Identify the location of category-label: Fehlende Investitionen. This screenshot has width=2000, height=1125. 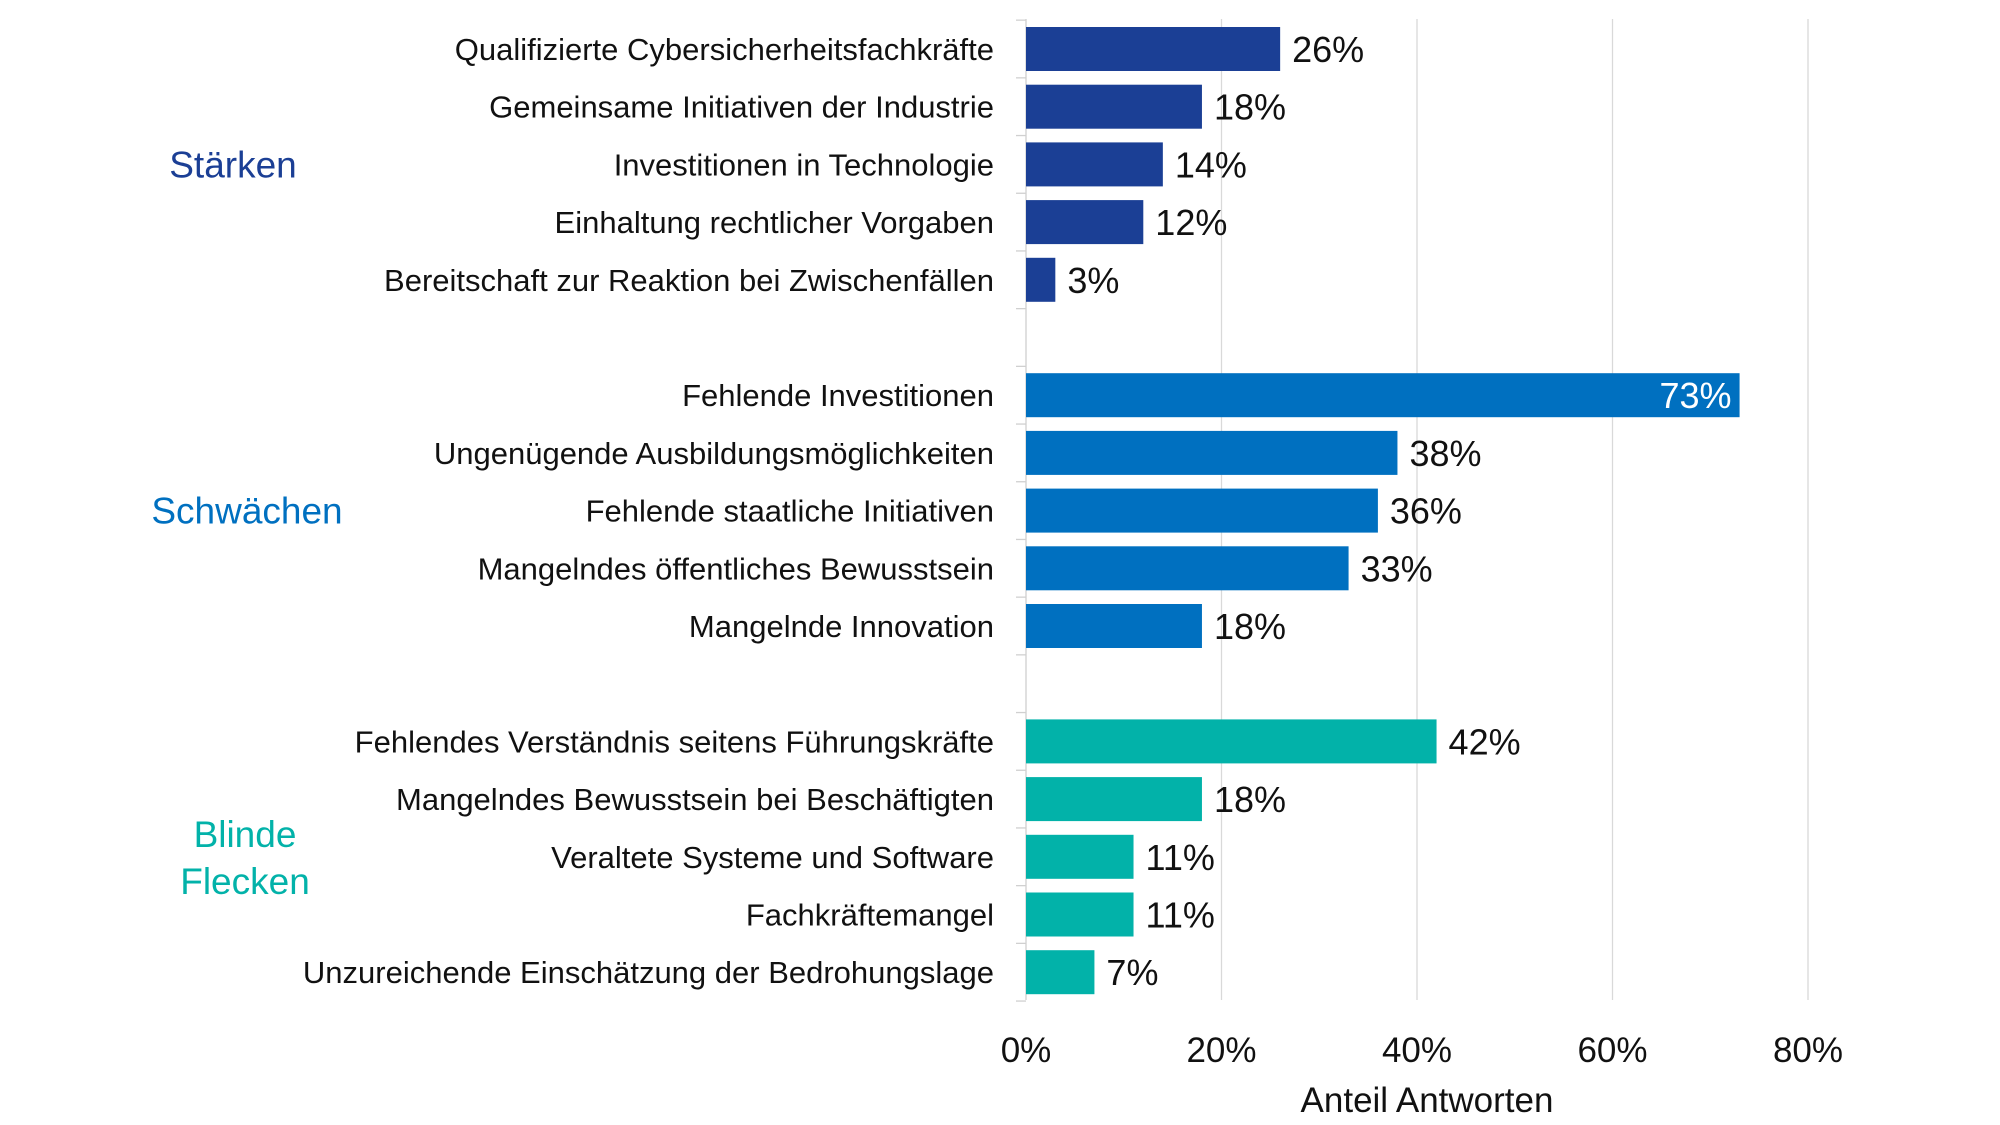
(838, 395).